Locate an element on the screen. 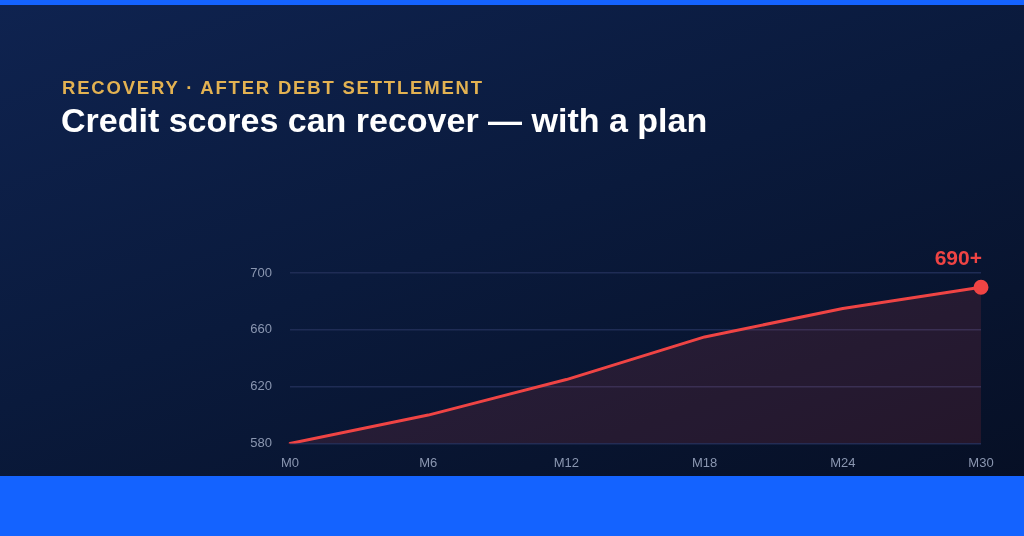 The width and height of the screenshot is (1024, 536). x-tick-label: M18 is located at coordinates (704, 462).